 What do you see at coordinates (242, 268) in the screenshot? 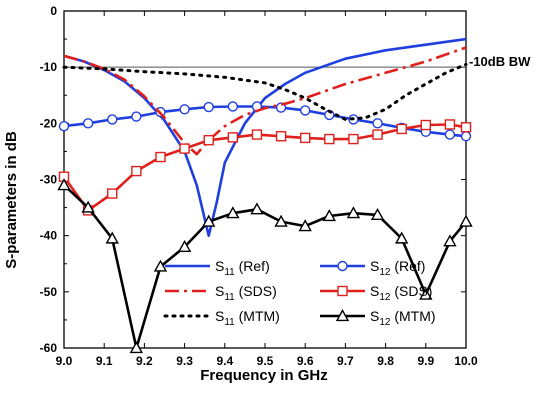
I see `legend-label: S11 (Ref)` at bounding box center [242, 268].